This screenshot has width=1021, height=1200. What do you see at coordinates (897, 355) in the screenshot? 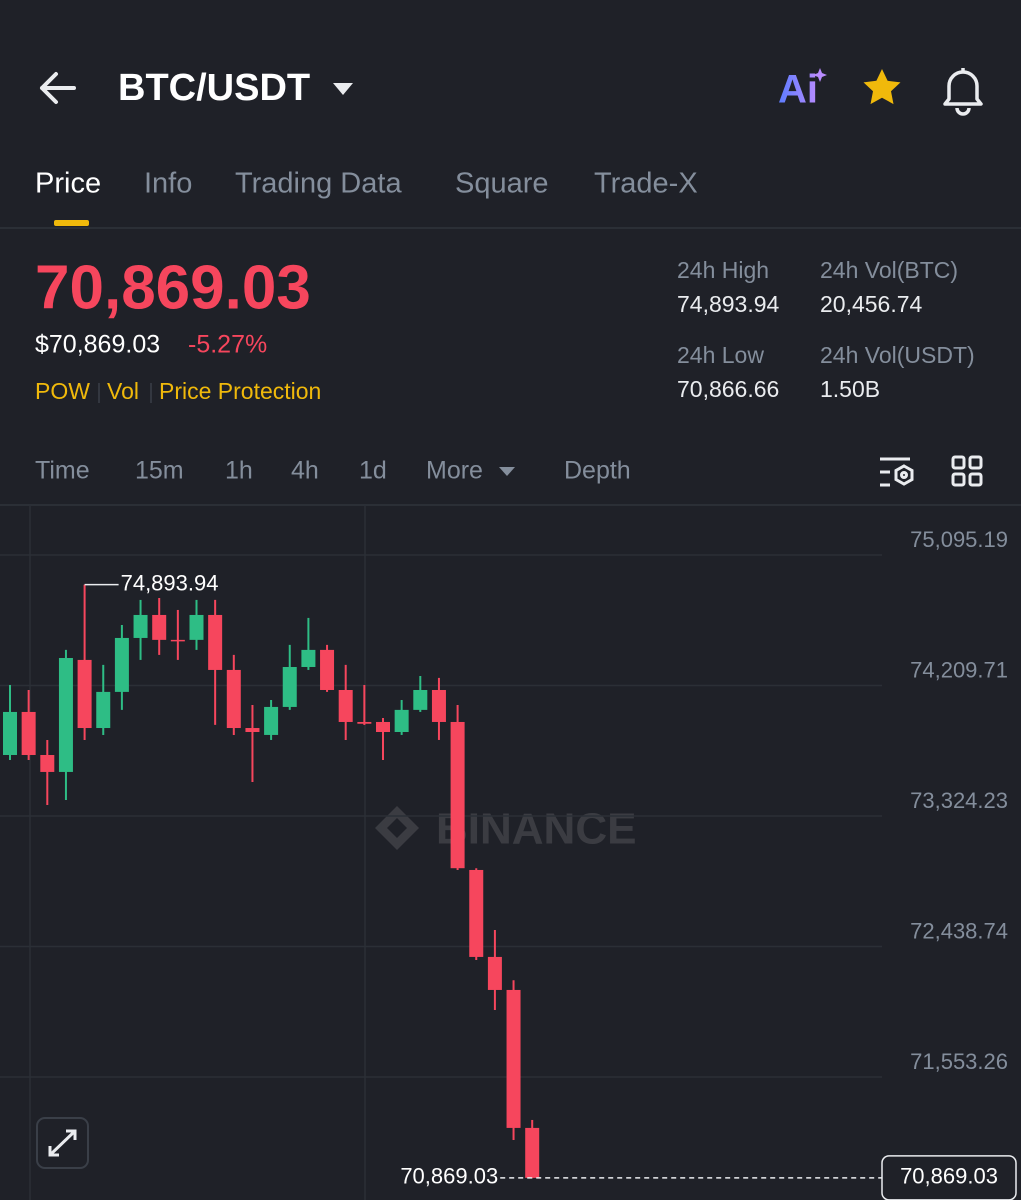
I see `stat-label: 24h Vol(USDT)` at bounding box center [897, 355].